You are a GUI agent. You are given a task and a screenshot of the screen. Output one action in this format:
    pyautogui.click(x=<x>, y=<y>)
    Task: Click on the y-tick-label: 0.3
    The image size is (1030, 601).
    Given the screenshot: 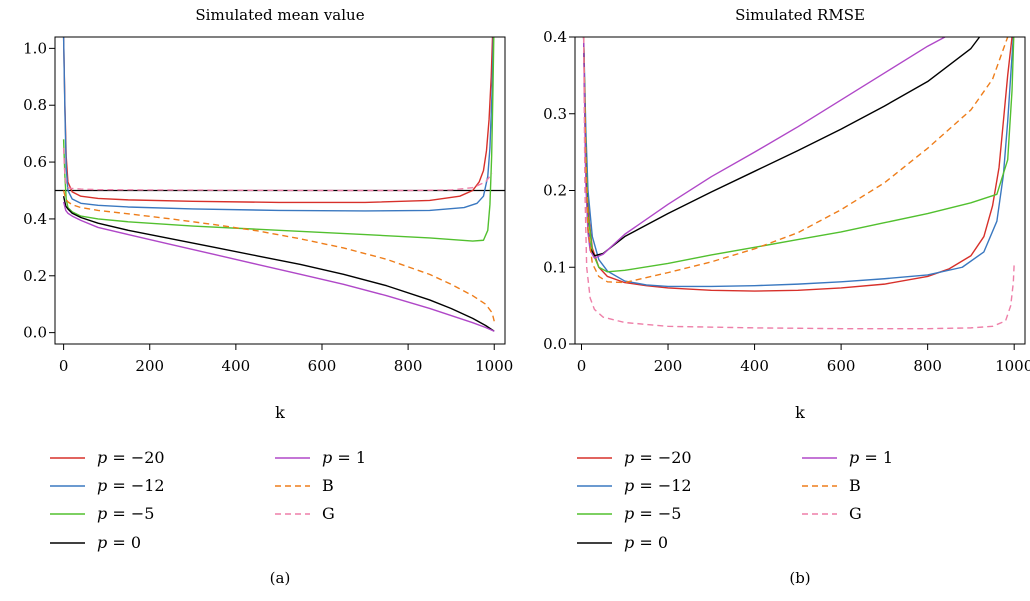 What is the action you would take?
    pyautogui.click(x=555, y=114)
    